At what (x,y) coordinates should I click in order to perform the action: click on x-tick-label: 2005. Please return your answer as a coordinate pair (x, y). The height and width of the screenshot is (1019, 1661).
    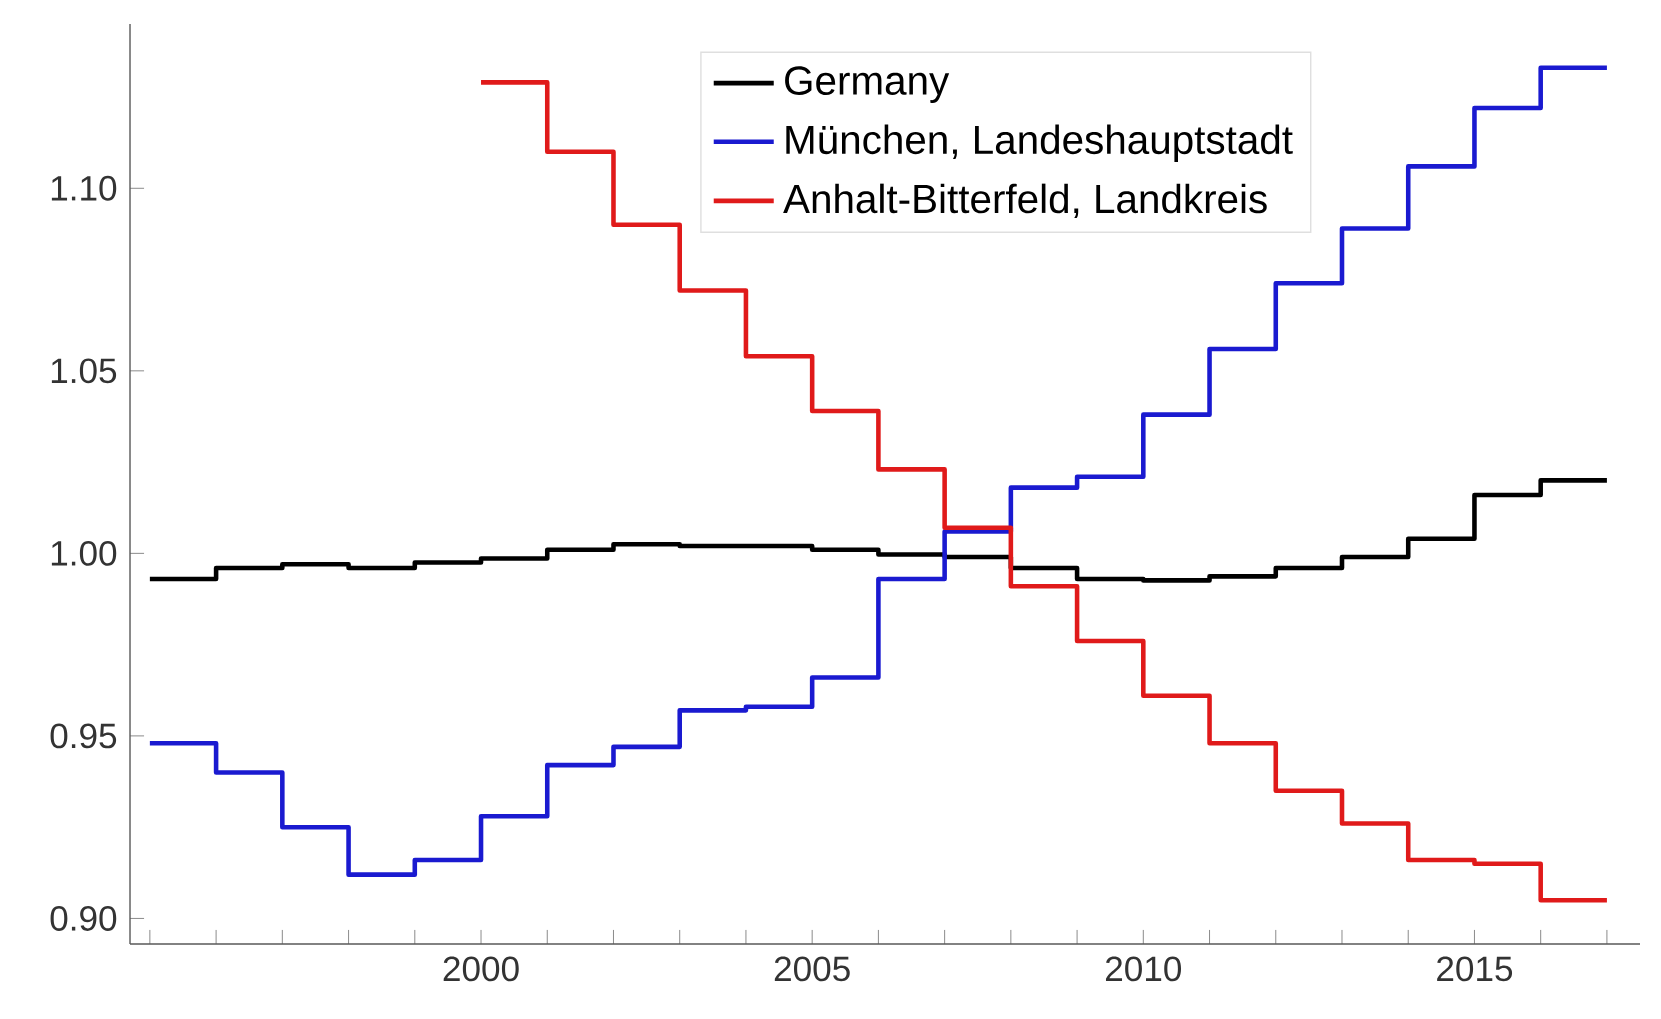
    Looking at the image, I should click on (812, 969).